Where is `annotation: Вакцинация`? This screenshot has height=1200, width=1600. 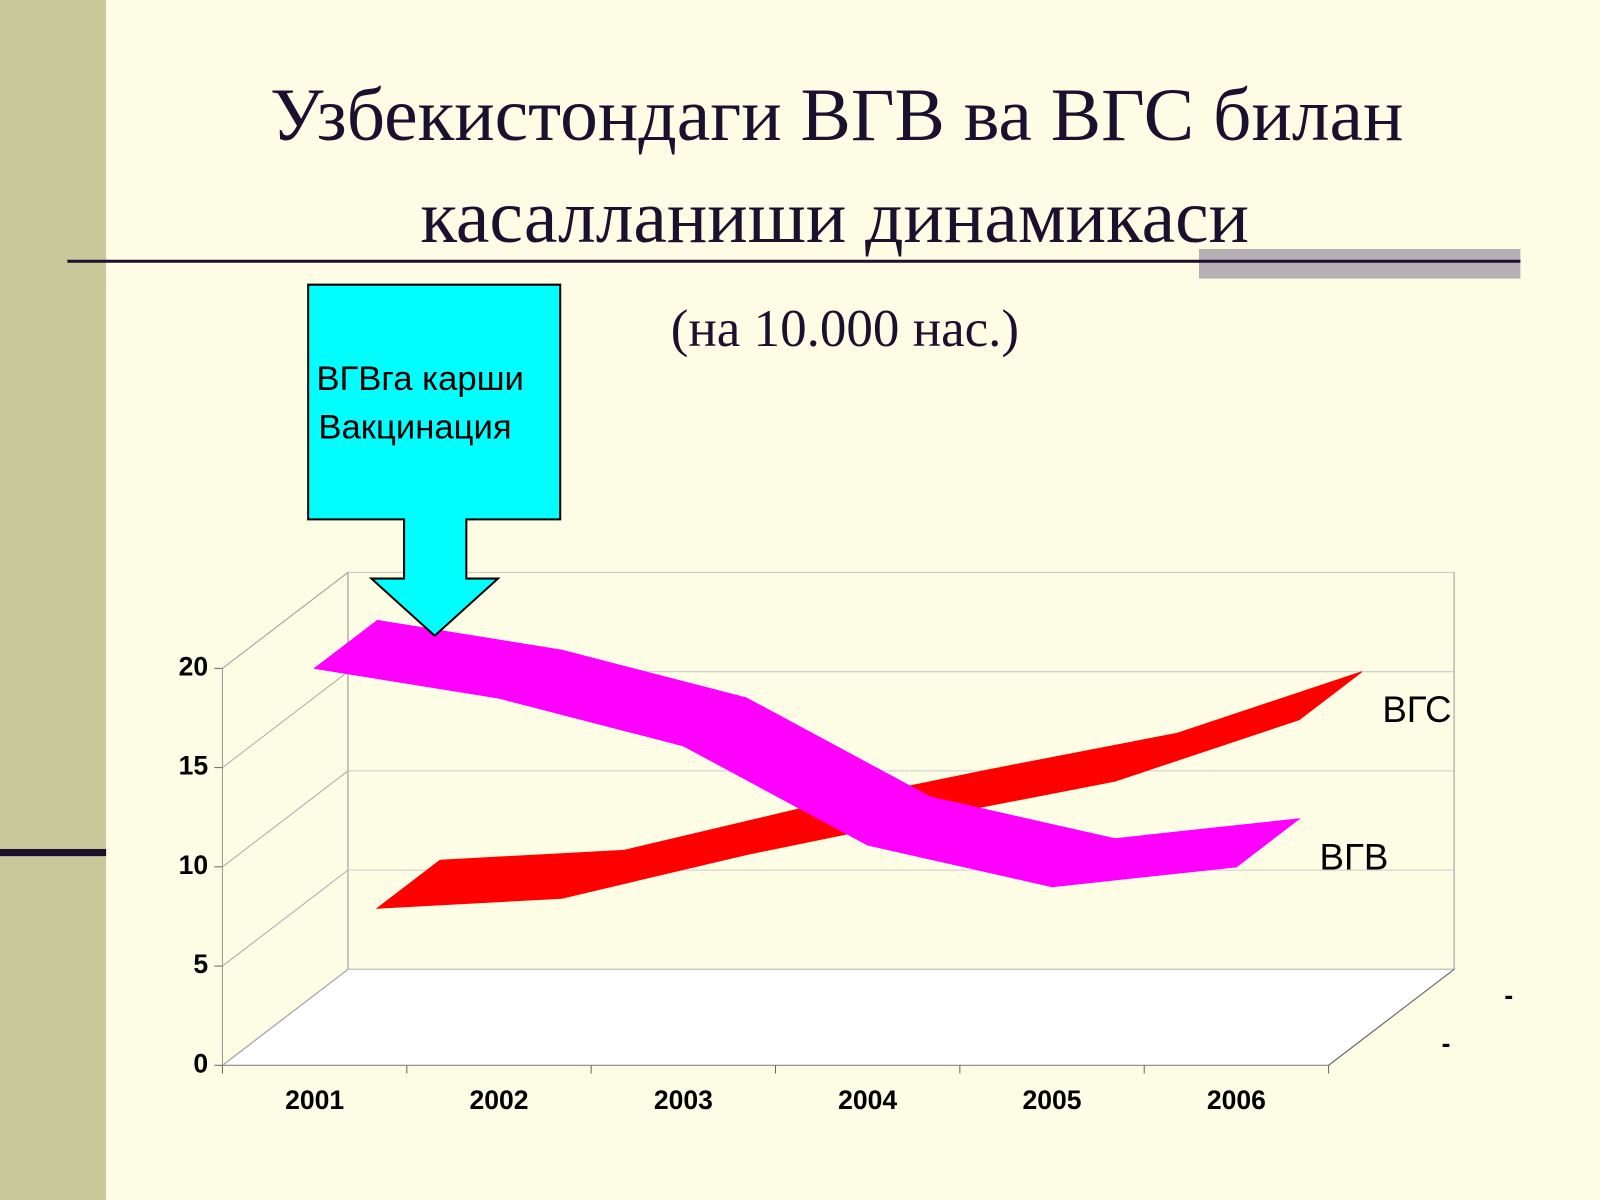
annotation: Вакцинация is located at coordinates (414, 428).